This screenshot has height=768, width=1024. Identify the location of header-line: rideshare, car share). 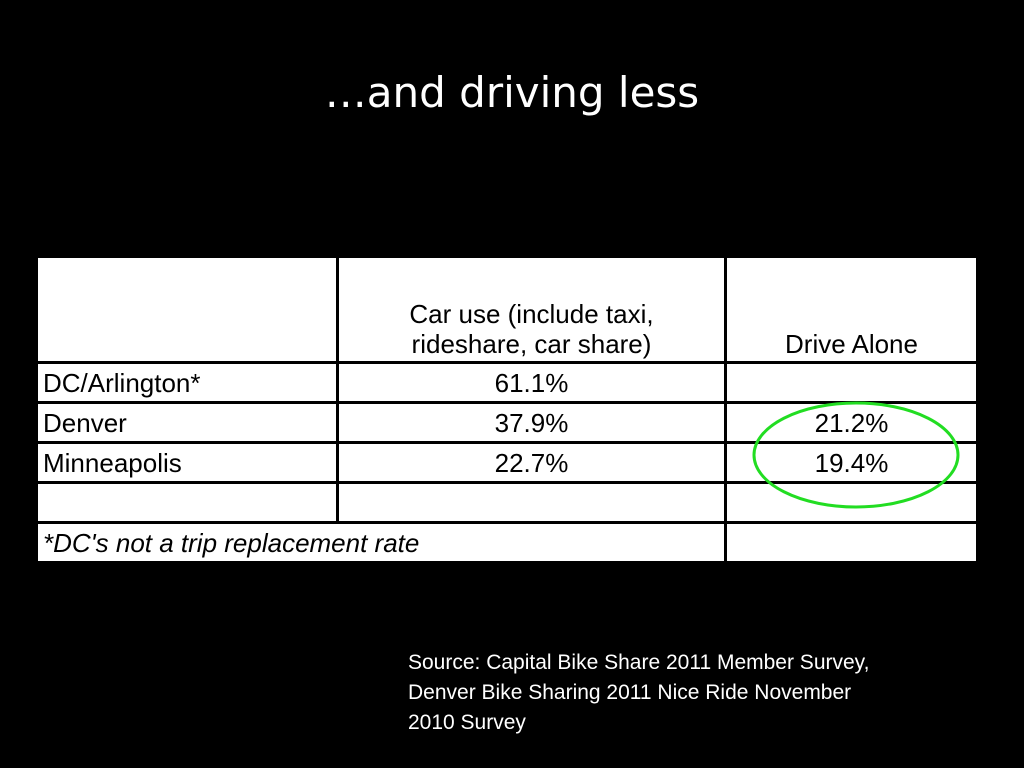
(531, 344).